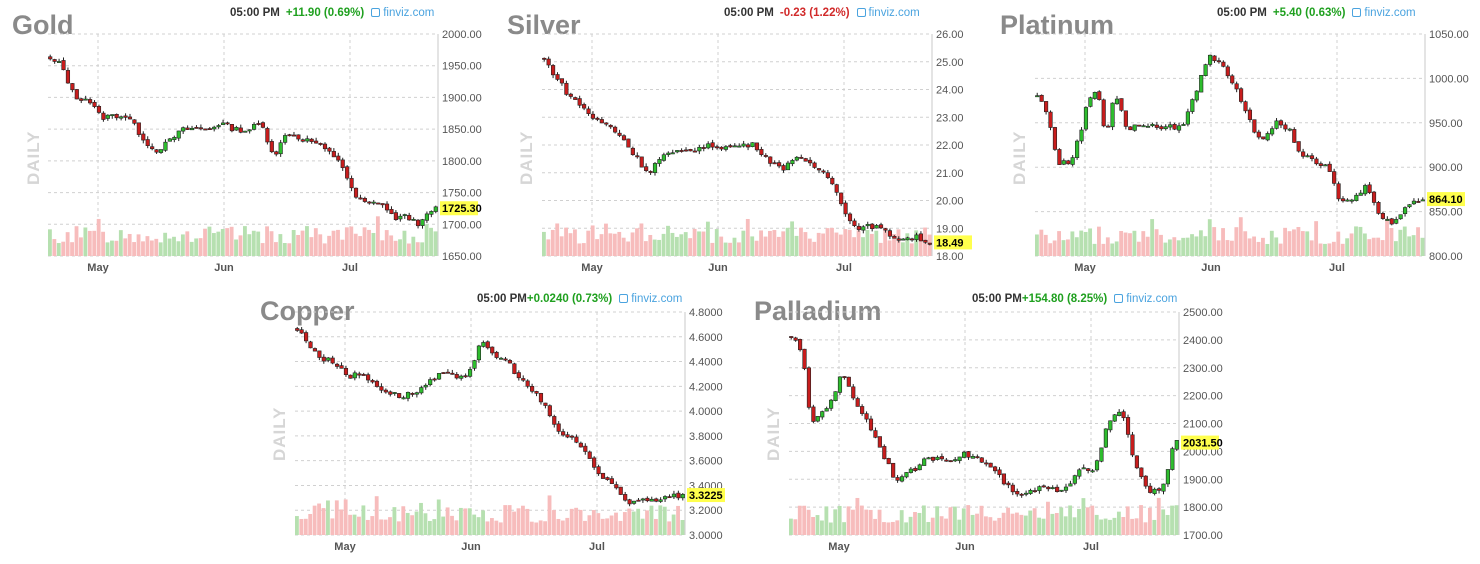  Describe the element at coordinates (1064, 299) in the screenshot. I see `price-change: +154.80 (8.25%)` at that location.